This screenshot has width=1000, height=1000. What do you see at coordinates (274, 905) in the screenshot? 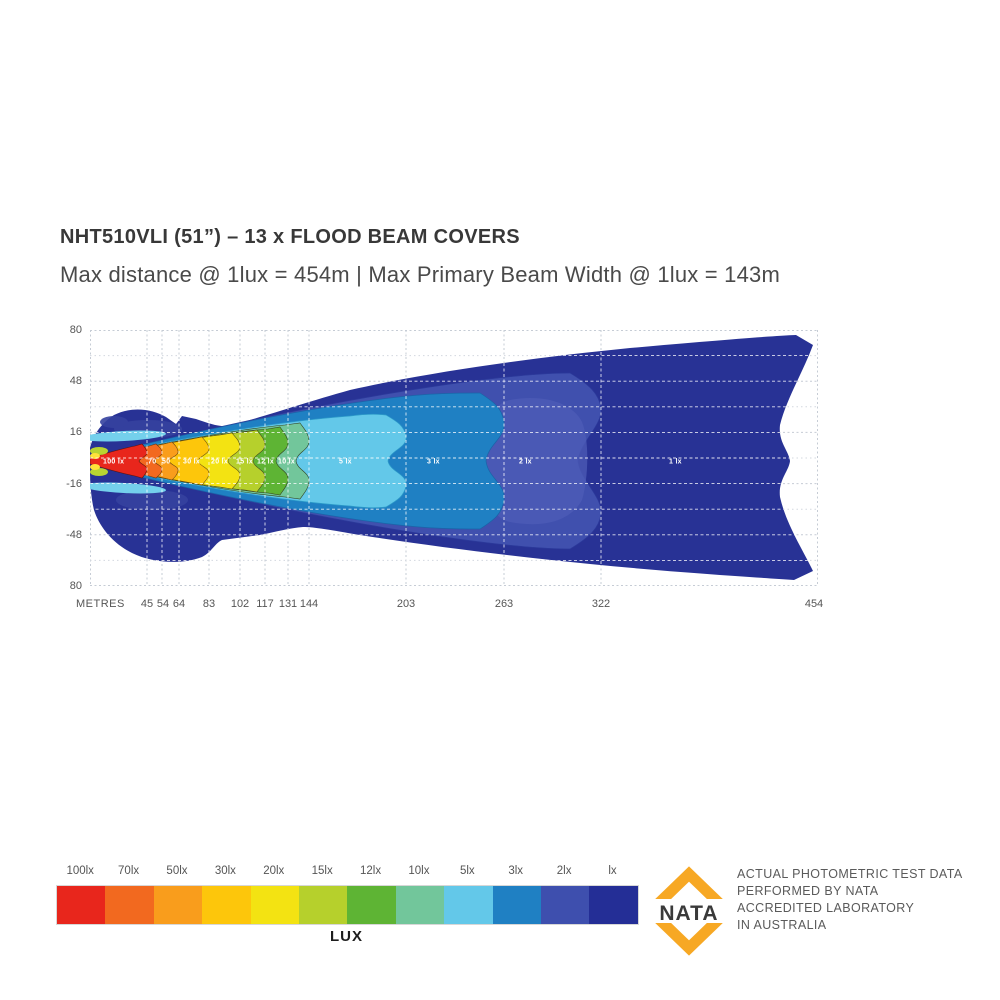
I see `legend-swatch-20lx` at bounding box center [274, 905].